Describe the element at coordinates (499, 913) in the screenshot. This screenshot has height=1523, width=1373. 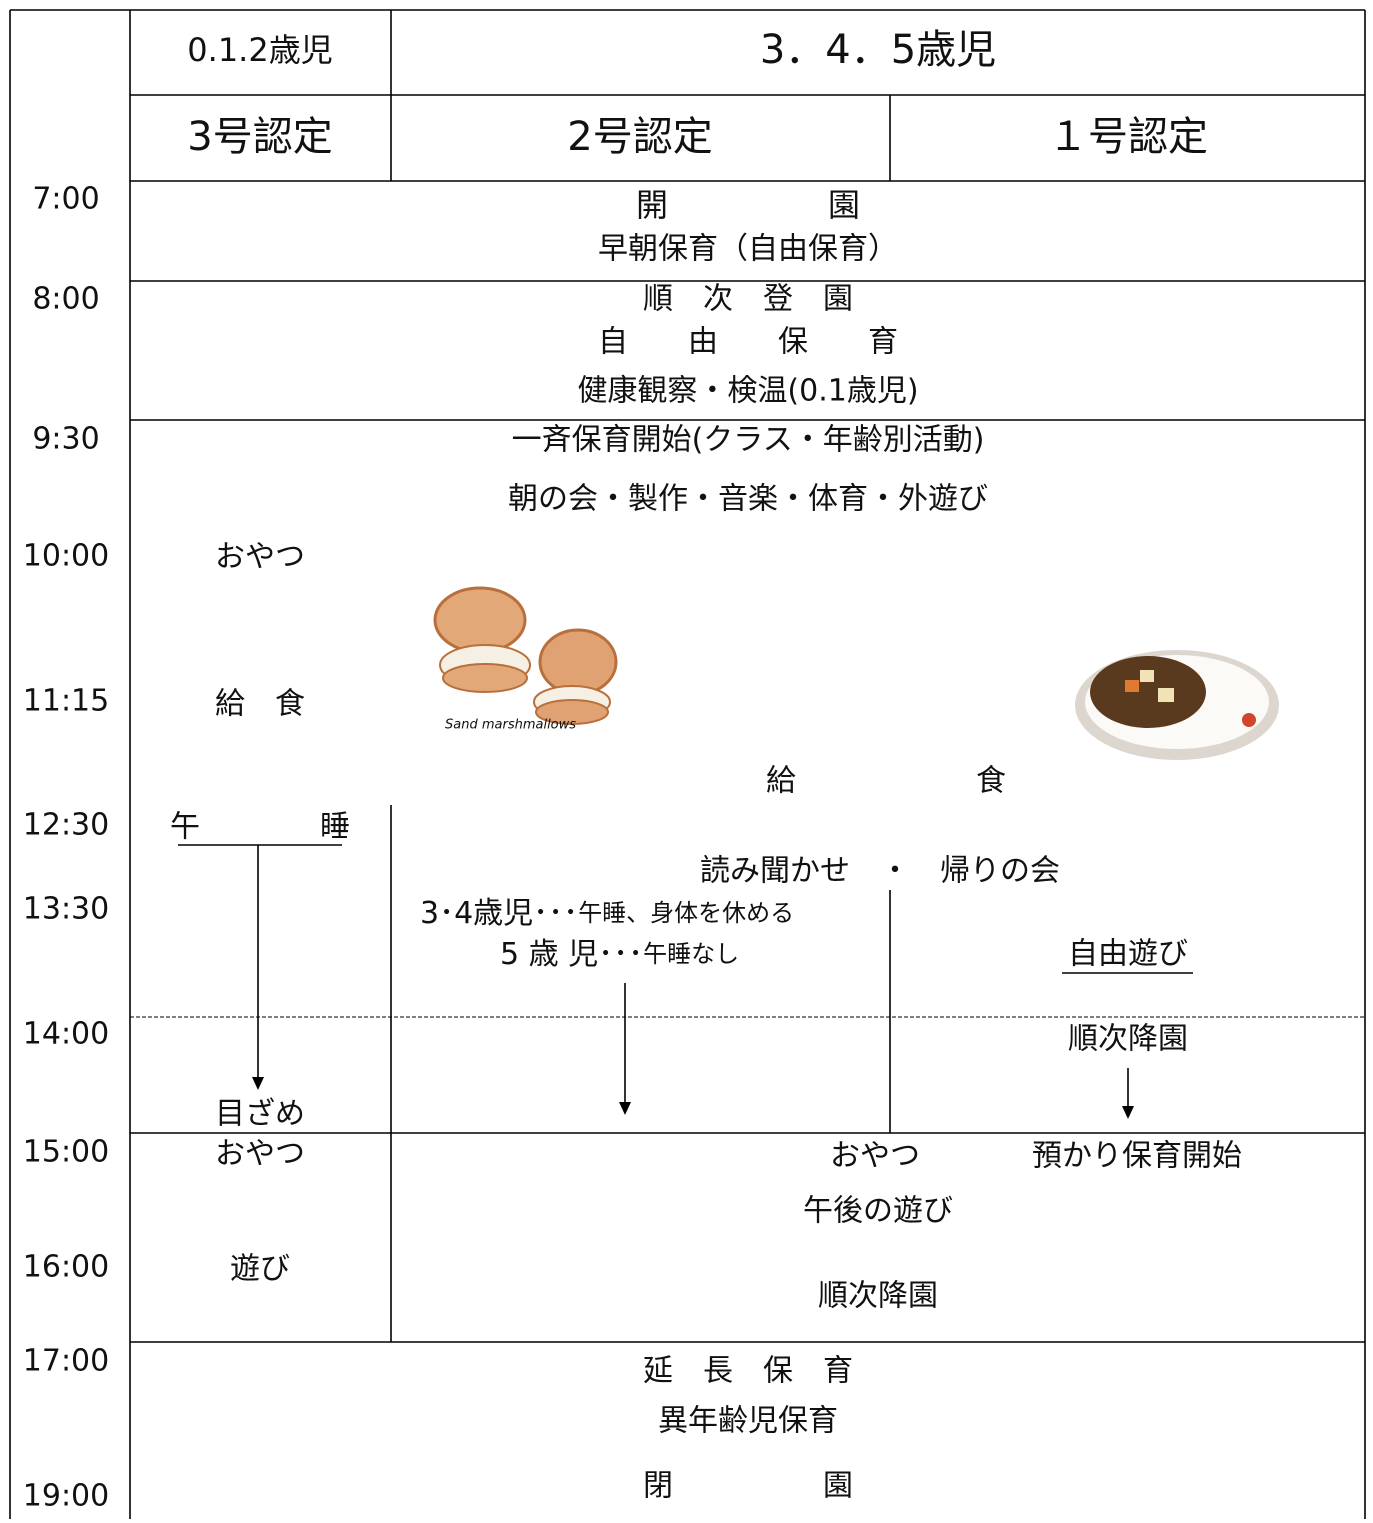
I see `text-part: 3･4歳児･･･` at that location.